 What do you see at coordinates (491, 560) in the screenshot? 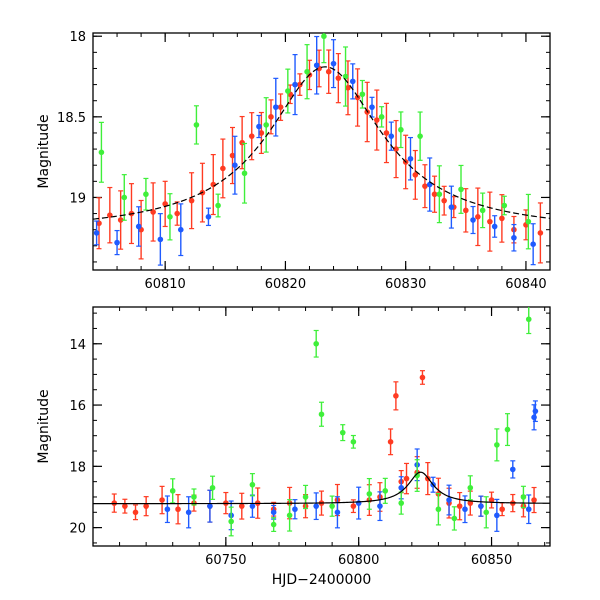
I see `x-tick-label: 60850` at bounding box center [491, 560].